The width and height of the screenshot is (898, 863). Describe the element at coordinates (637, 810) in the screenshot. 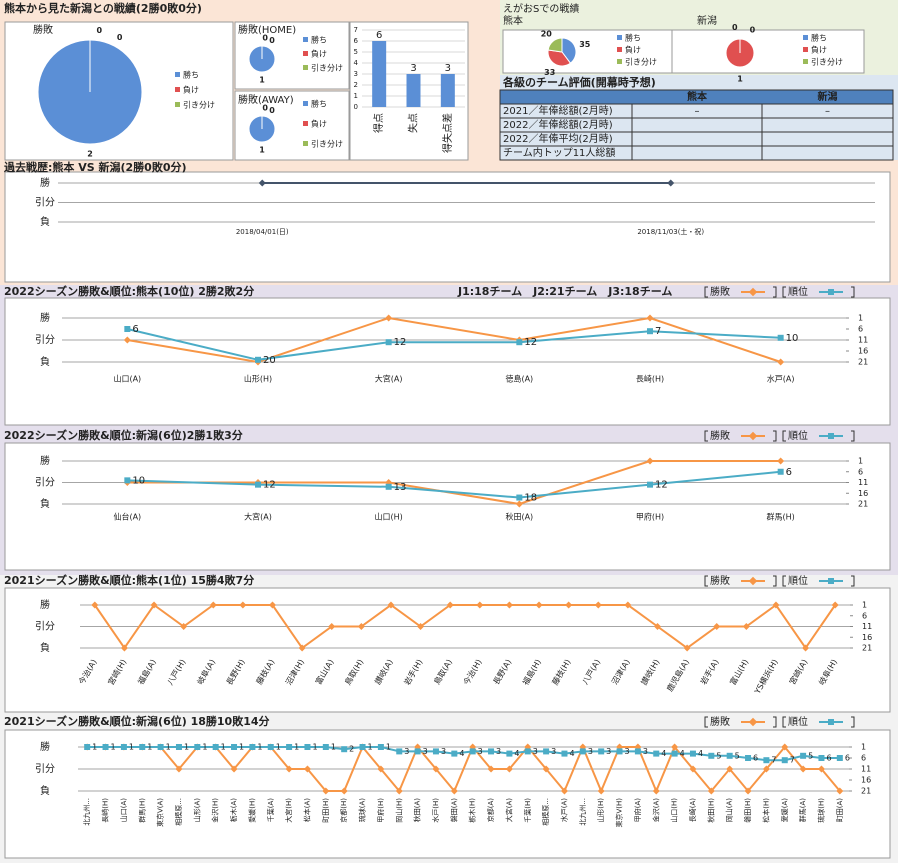

I see `x-tick-label: 甲府(A)` at that location.